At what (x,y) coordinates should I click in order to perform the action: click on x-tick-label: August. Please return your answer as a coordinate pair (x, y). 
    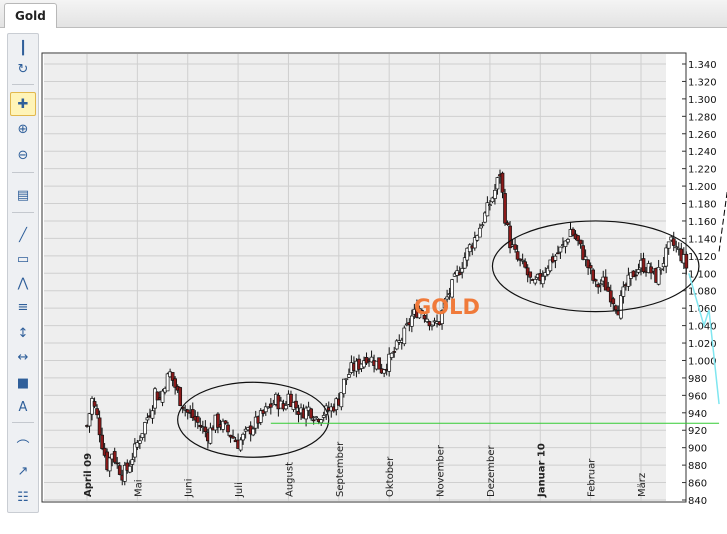
    Looking at the image, I should click on (289, 479).